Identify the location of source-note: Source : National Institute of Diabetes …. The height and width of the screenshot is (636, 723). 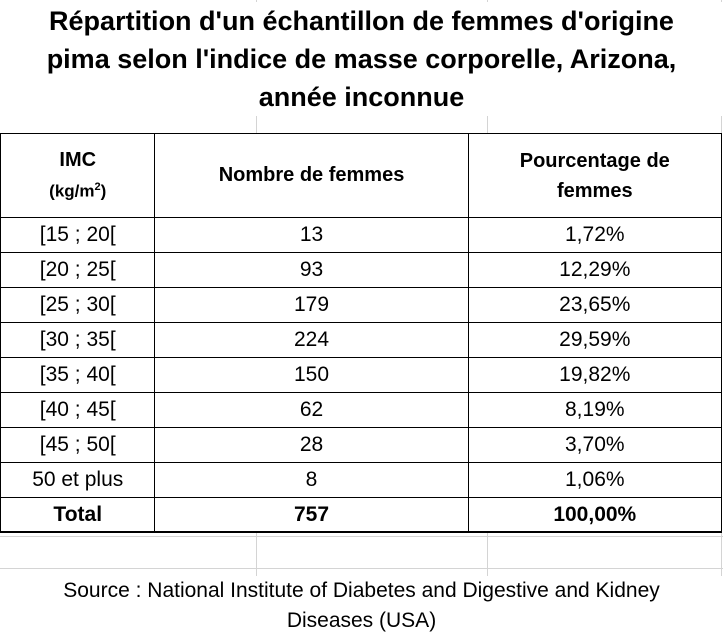
(361, 606).